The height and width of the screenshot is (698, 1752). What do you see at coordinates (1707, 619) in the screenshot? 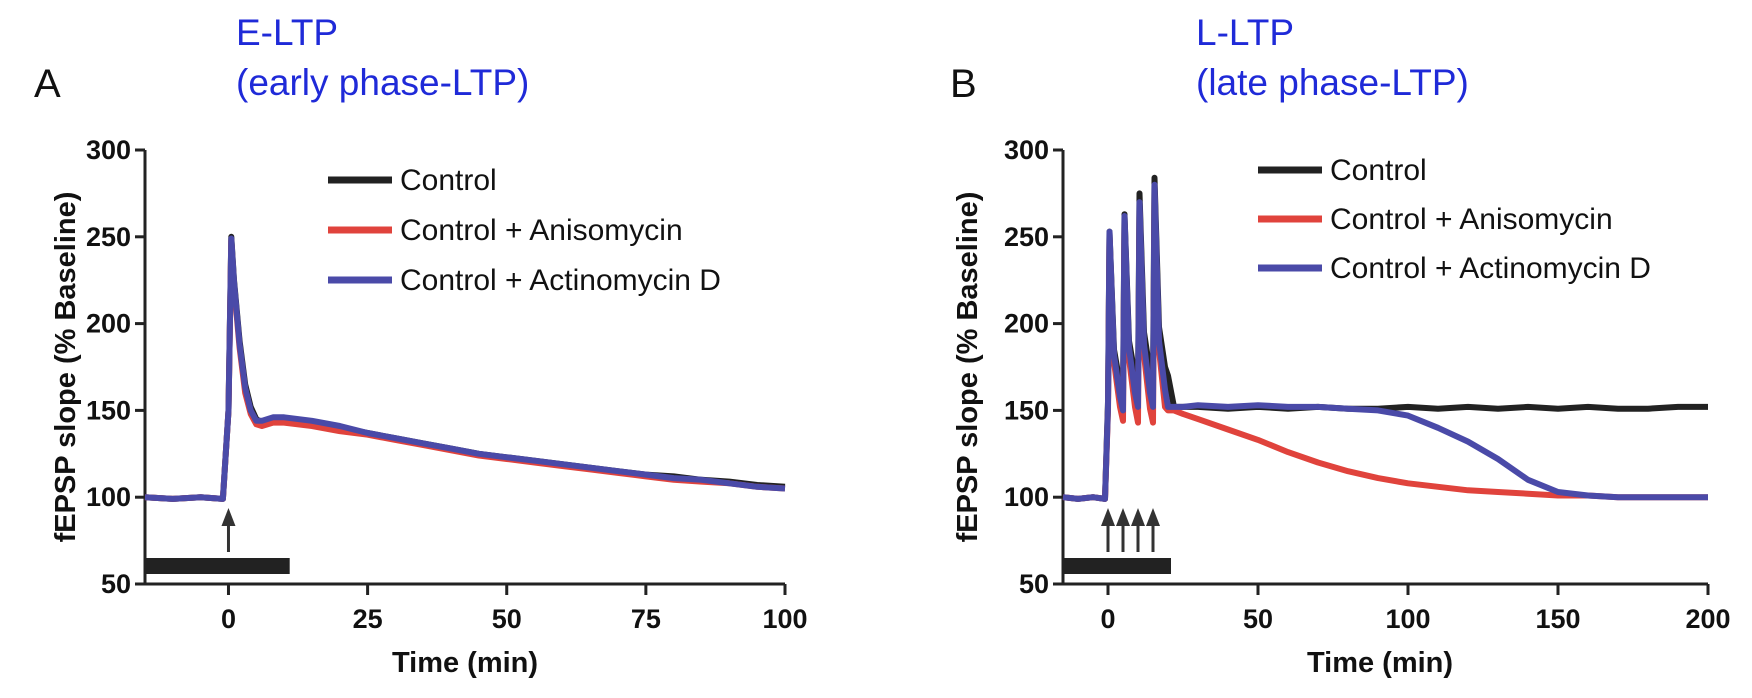
I see `x-tick-label: 200` at bounding box center [1707, 619].